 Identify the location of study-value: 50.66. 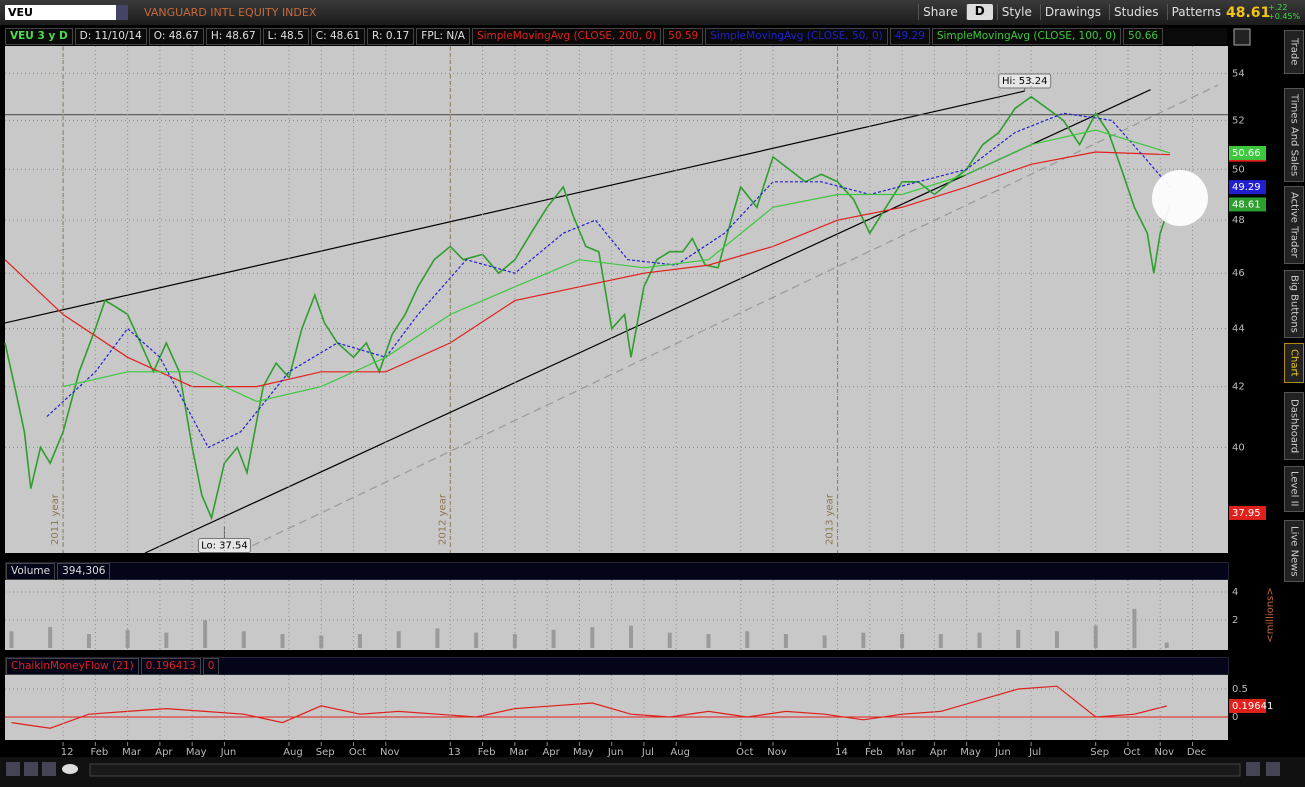
(1143, 36).